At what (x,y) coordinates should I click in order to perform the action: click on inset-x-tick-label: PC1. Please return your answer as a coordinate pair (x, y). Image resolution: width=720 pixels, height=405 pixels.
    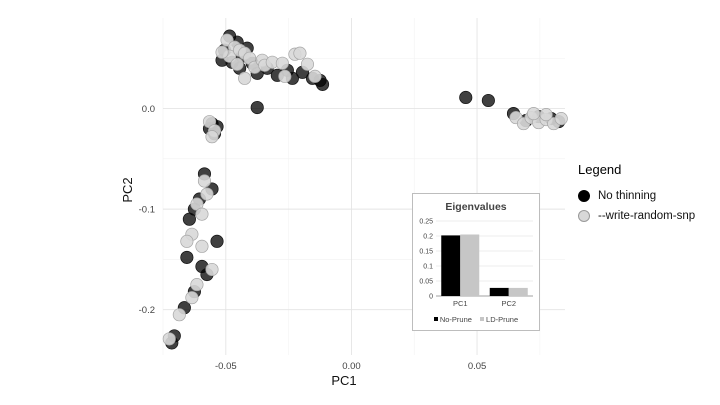
    Looking at the image, I should click on (460, 303).